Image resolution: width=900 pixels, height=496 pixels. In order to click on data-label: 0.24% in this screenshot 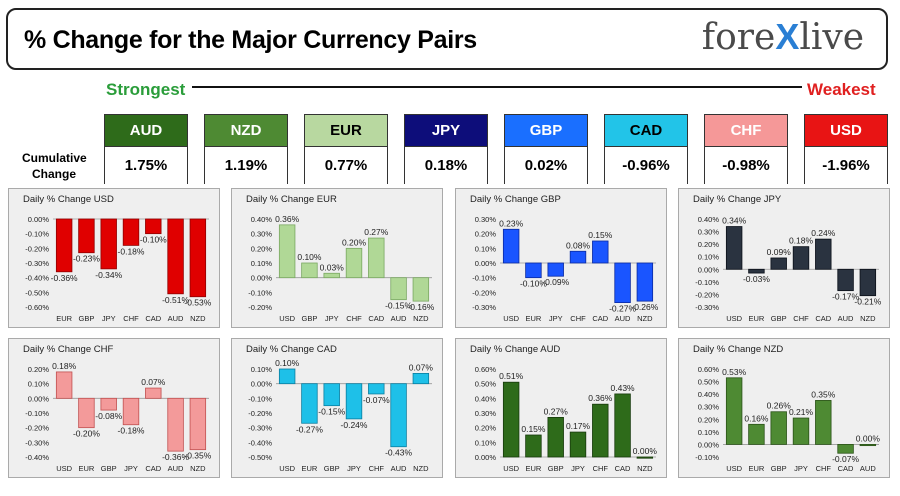, I will do `click(823, 233)`.